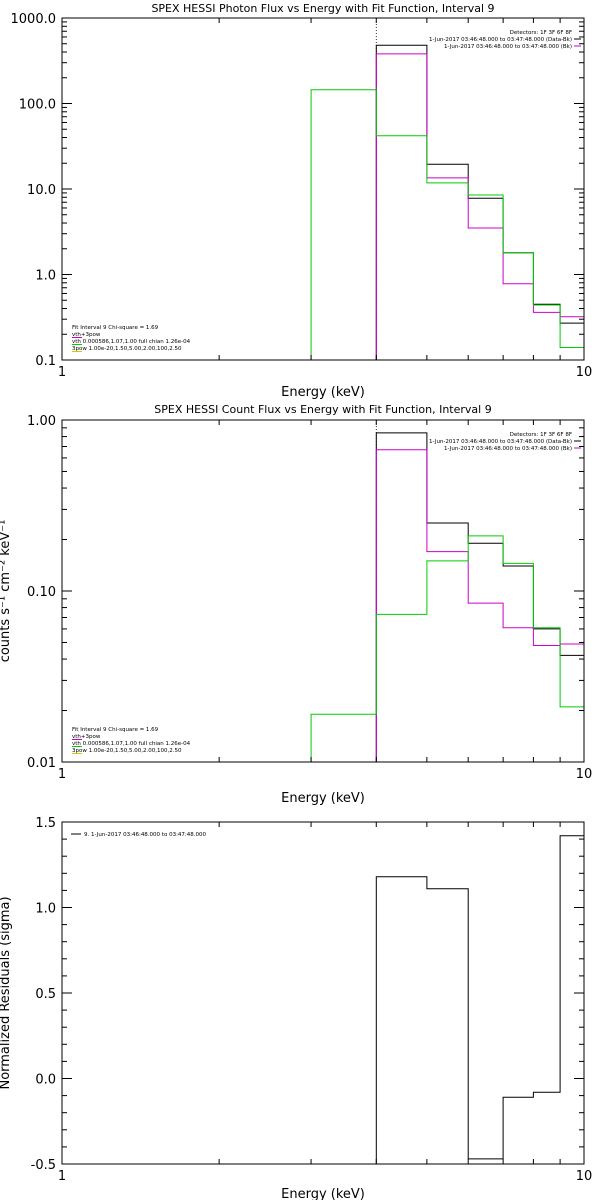 Image resolution: width=600 pixels, height=1200 pixels. Describe the element at coordinates (34, 19) in the screenshot. I see `y-tick-label: 1000.0` at that location.